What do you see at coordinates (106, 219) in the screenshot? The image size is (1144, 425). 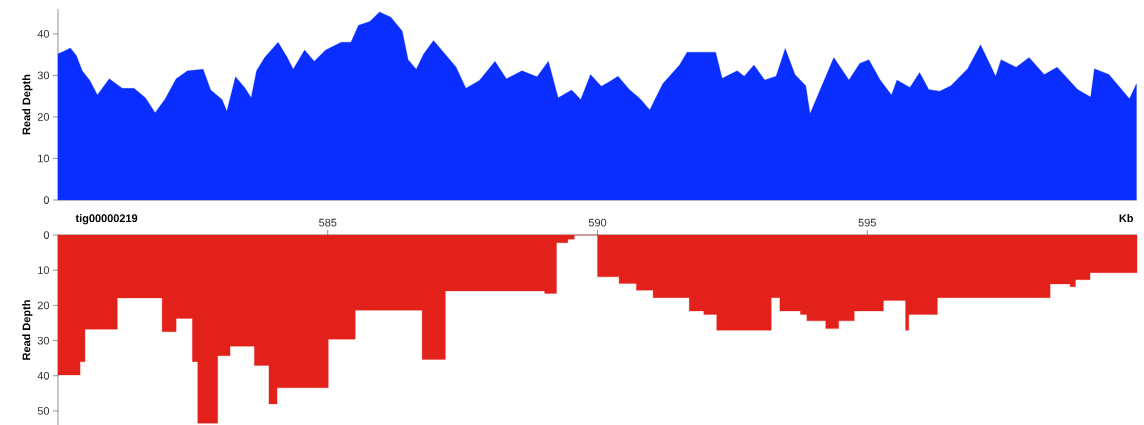 I see `text: tig00000219` at bounding box center [106, 219].